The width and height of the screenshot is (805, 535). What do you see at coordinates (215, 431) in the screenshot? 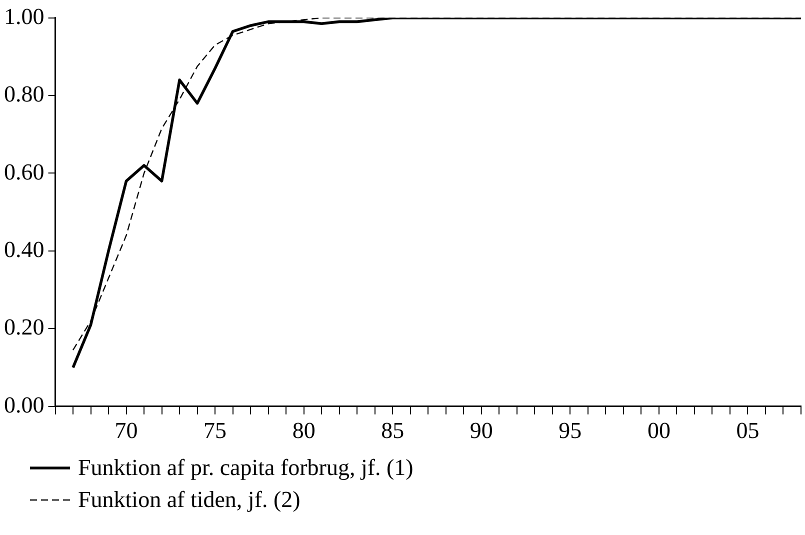
I see `x-tick-label: 75` at bounding box center [215, 431].